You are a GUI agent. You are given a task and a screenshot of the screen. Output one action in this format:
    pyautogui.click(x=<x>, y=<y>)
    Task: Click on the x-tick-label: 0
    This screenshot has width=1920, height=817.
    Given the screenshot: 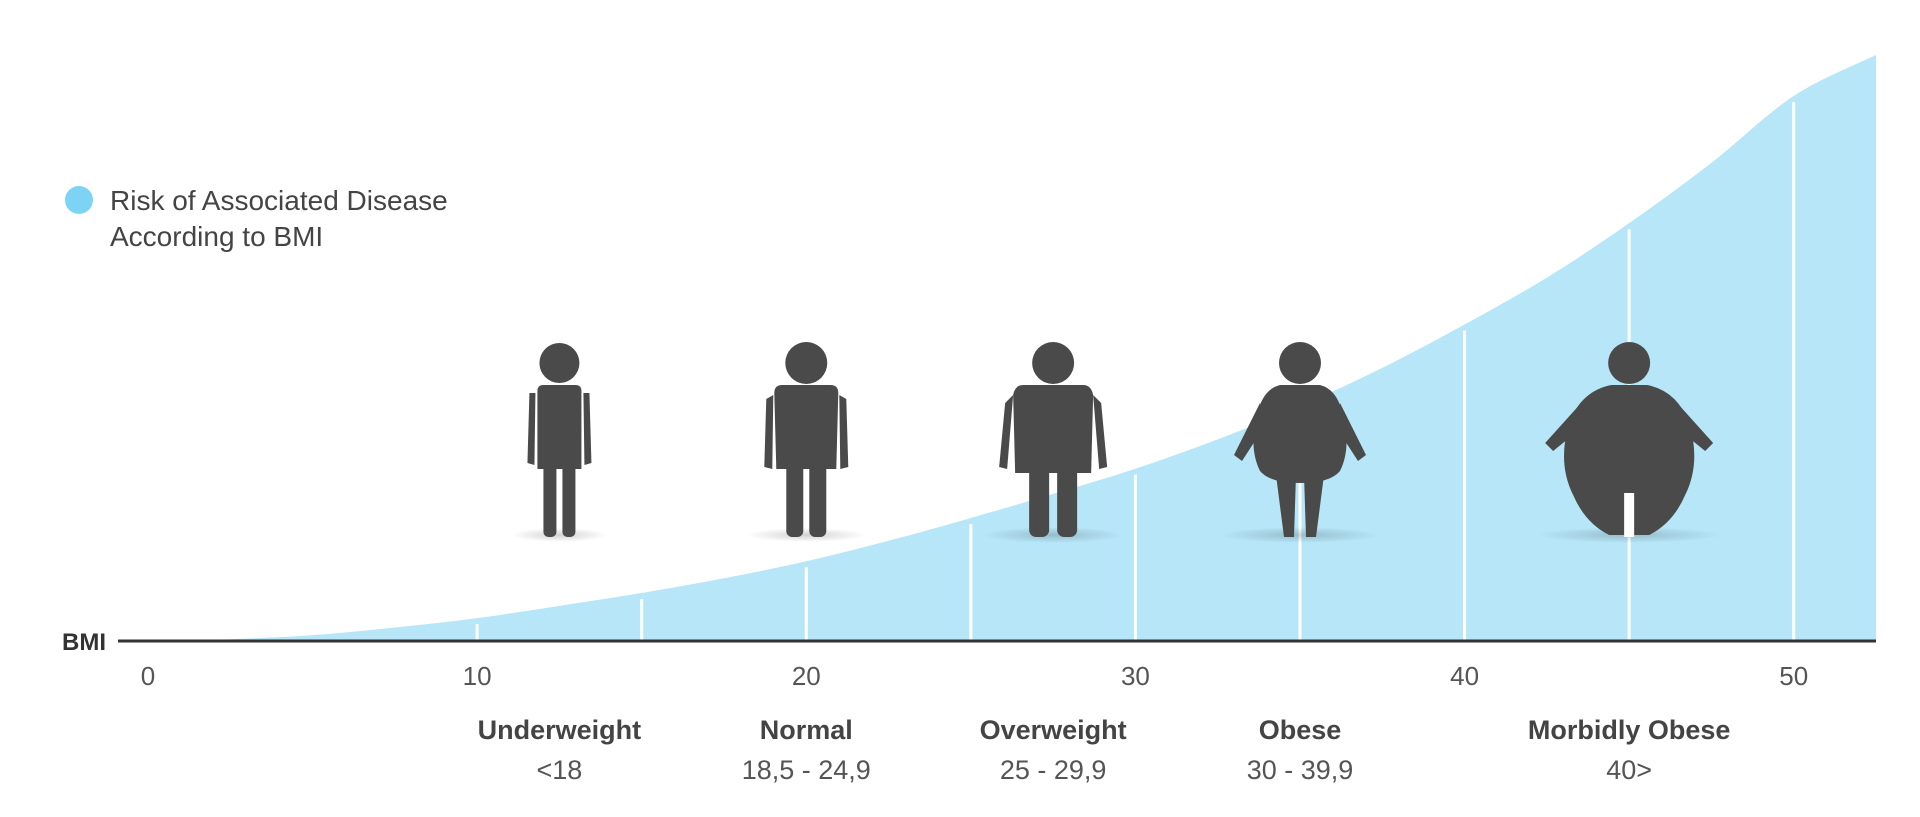 What is the action you would take?
    pyautogui.click(x=148, y=676)
    